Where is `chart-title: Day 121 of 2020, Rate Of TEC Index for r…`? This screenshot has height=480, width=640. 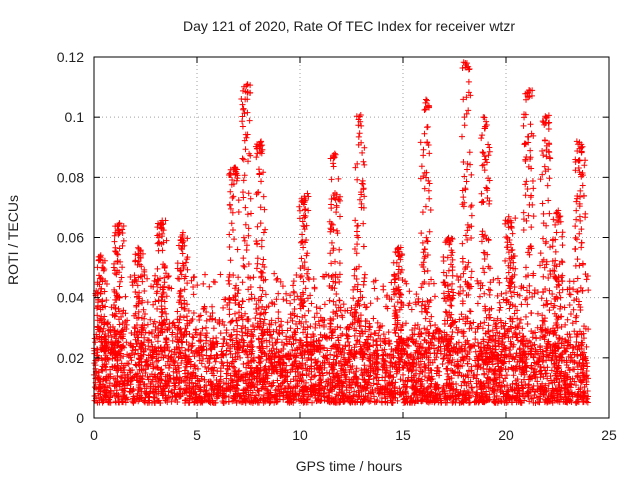
chart-title: Day 121 of 2020, Rate Of TEC Index for r… is located at coordinates (349, 26).